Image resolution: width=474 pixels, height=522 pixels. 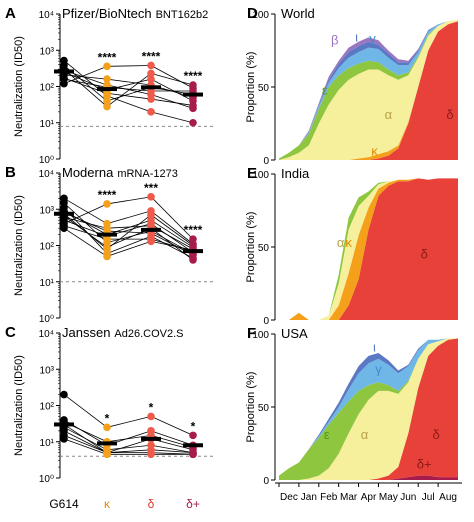 I want to click on y-tick-label: 10³, so click(x=47, y=51).